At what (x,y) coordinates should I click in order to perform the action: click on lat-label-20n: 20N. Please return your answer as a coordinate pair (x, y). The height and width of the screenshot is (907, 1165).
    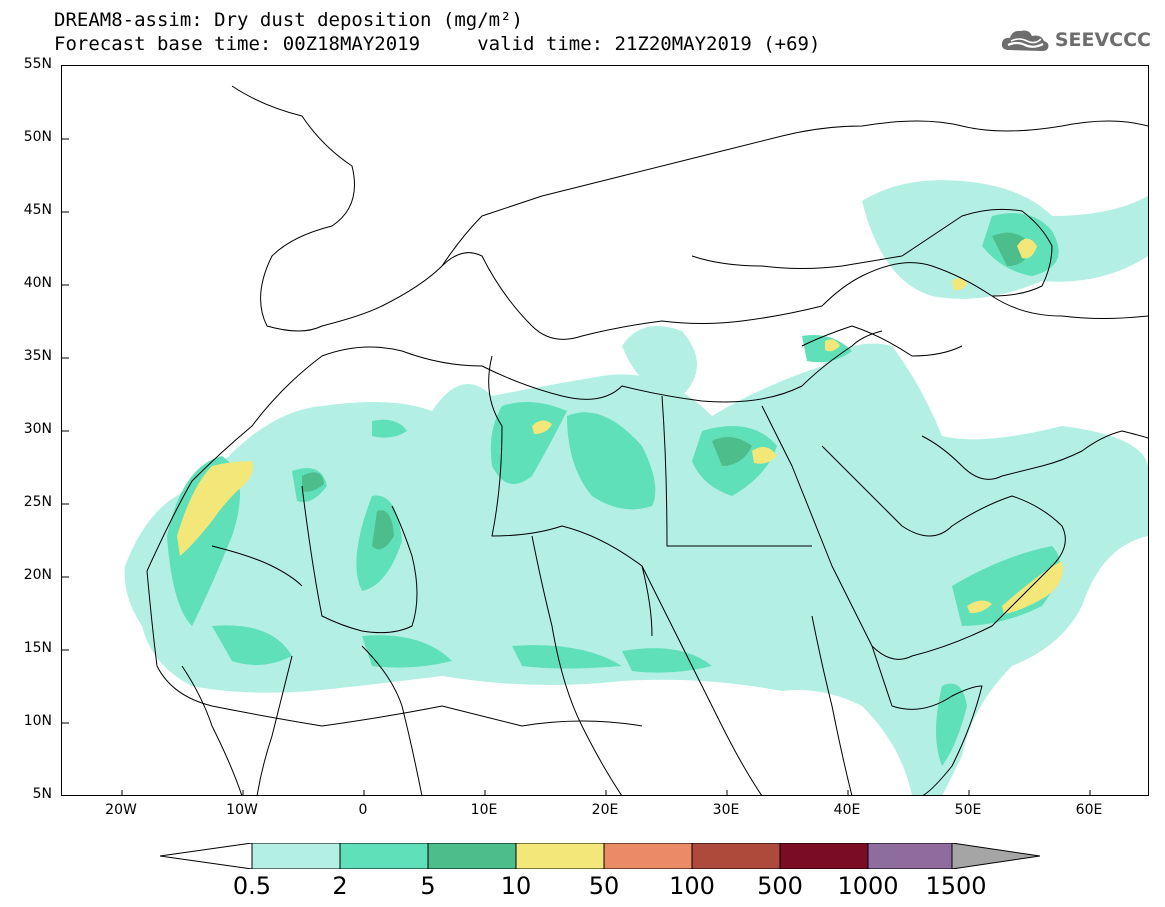
    Looking at the image, I should click on (37, 575).